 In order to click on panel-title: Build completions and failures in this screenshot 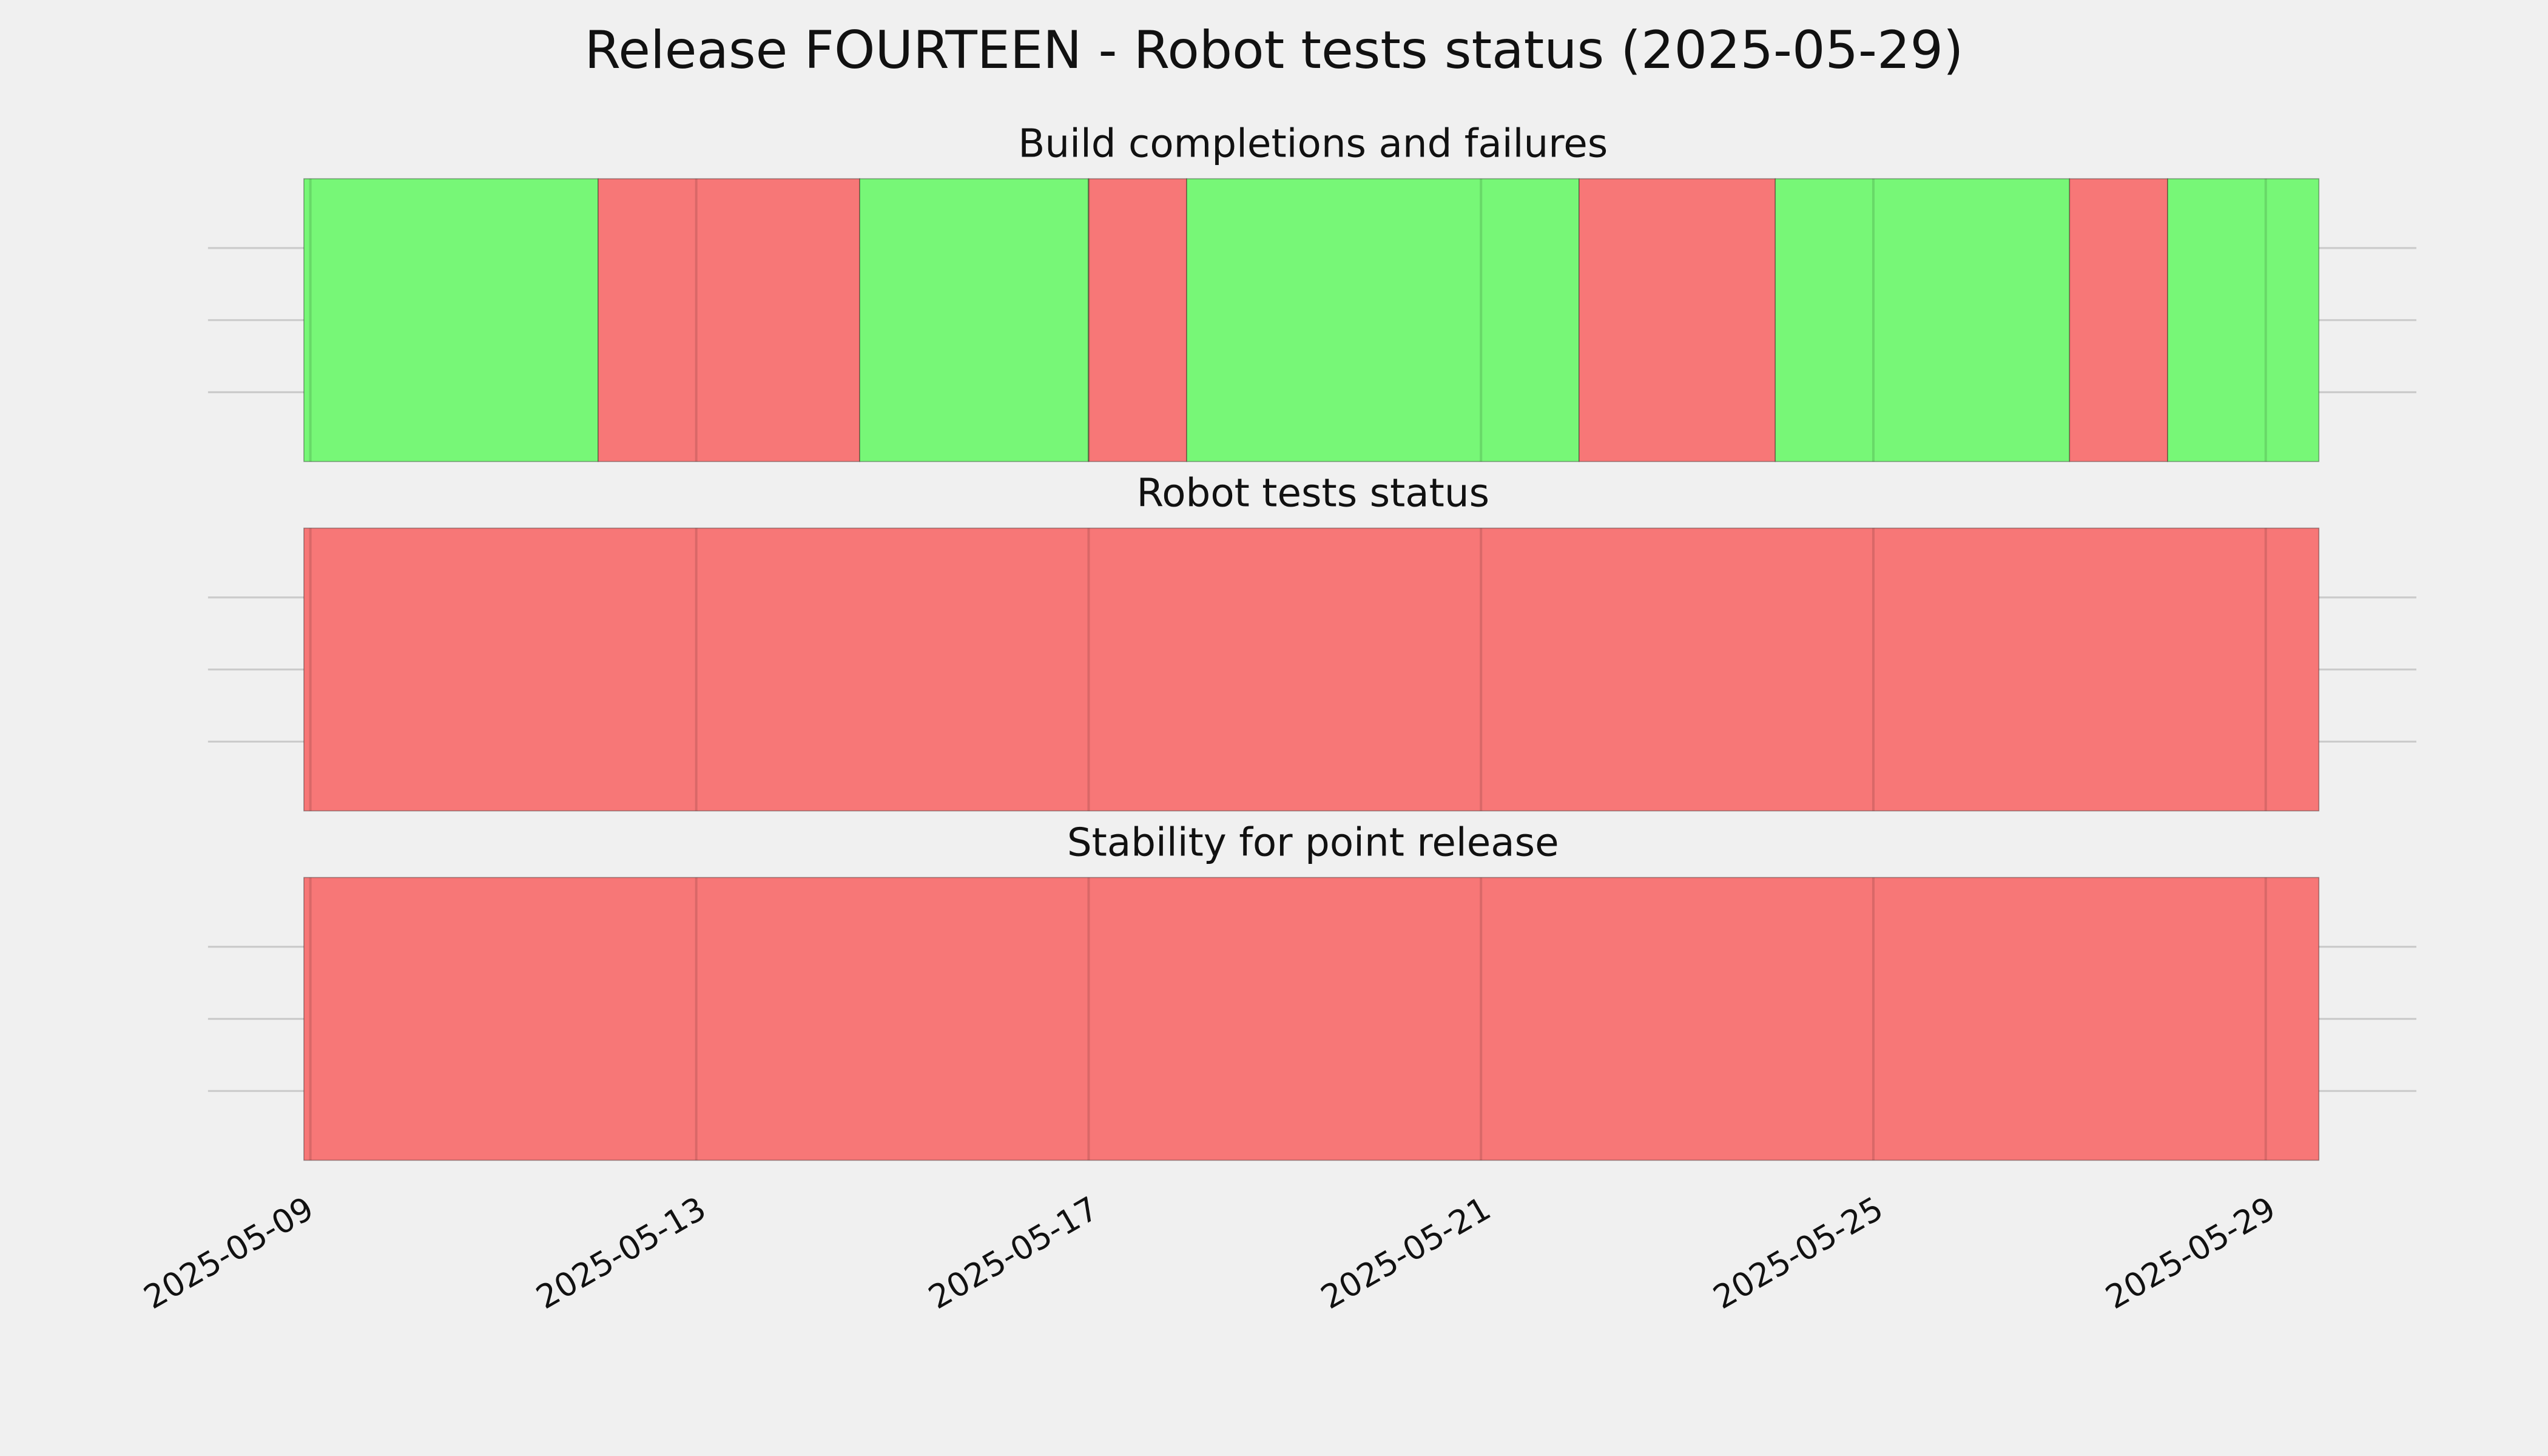, I will do `click(1313, 144)`.